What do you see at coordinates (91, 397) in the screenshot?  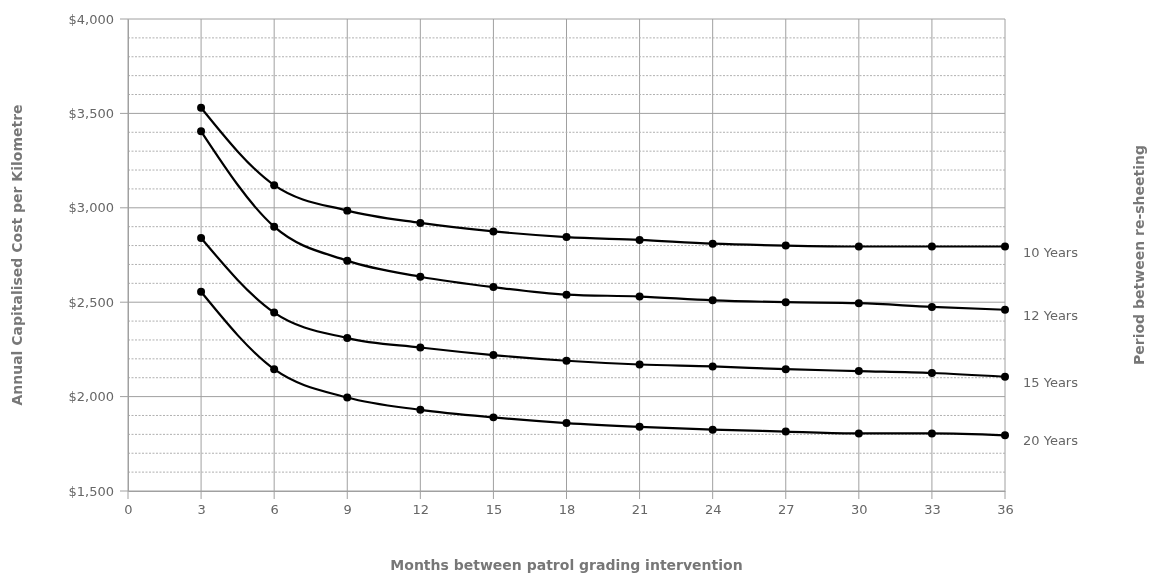 I see `y-tick-label: $2,000` at bounding box center [91, 397].